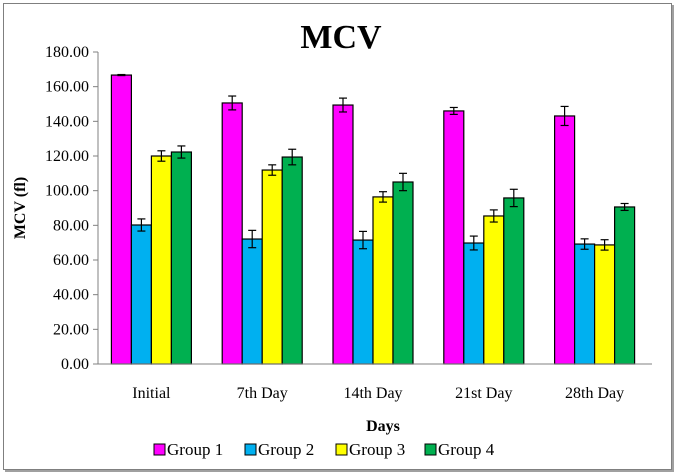 The height and width of the screenshot is (475, 676). What do you see at coordinates (151, 393) in the screenshot?
I see `x-tick-label: Initial` at bounding box center [151, 393].